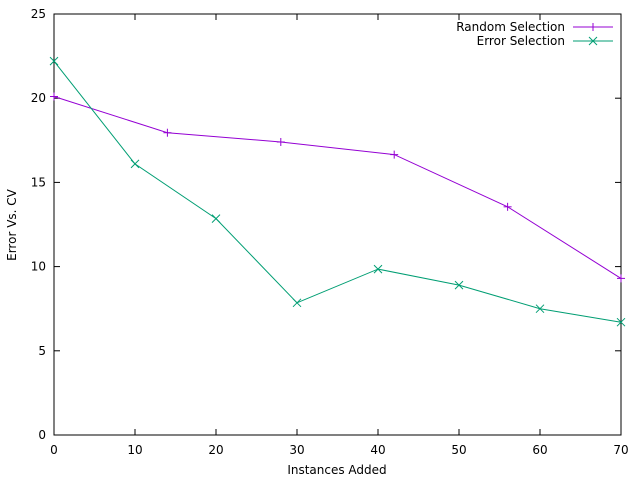  I want to click on x-tick-label: 30, so click(296, 450).